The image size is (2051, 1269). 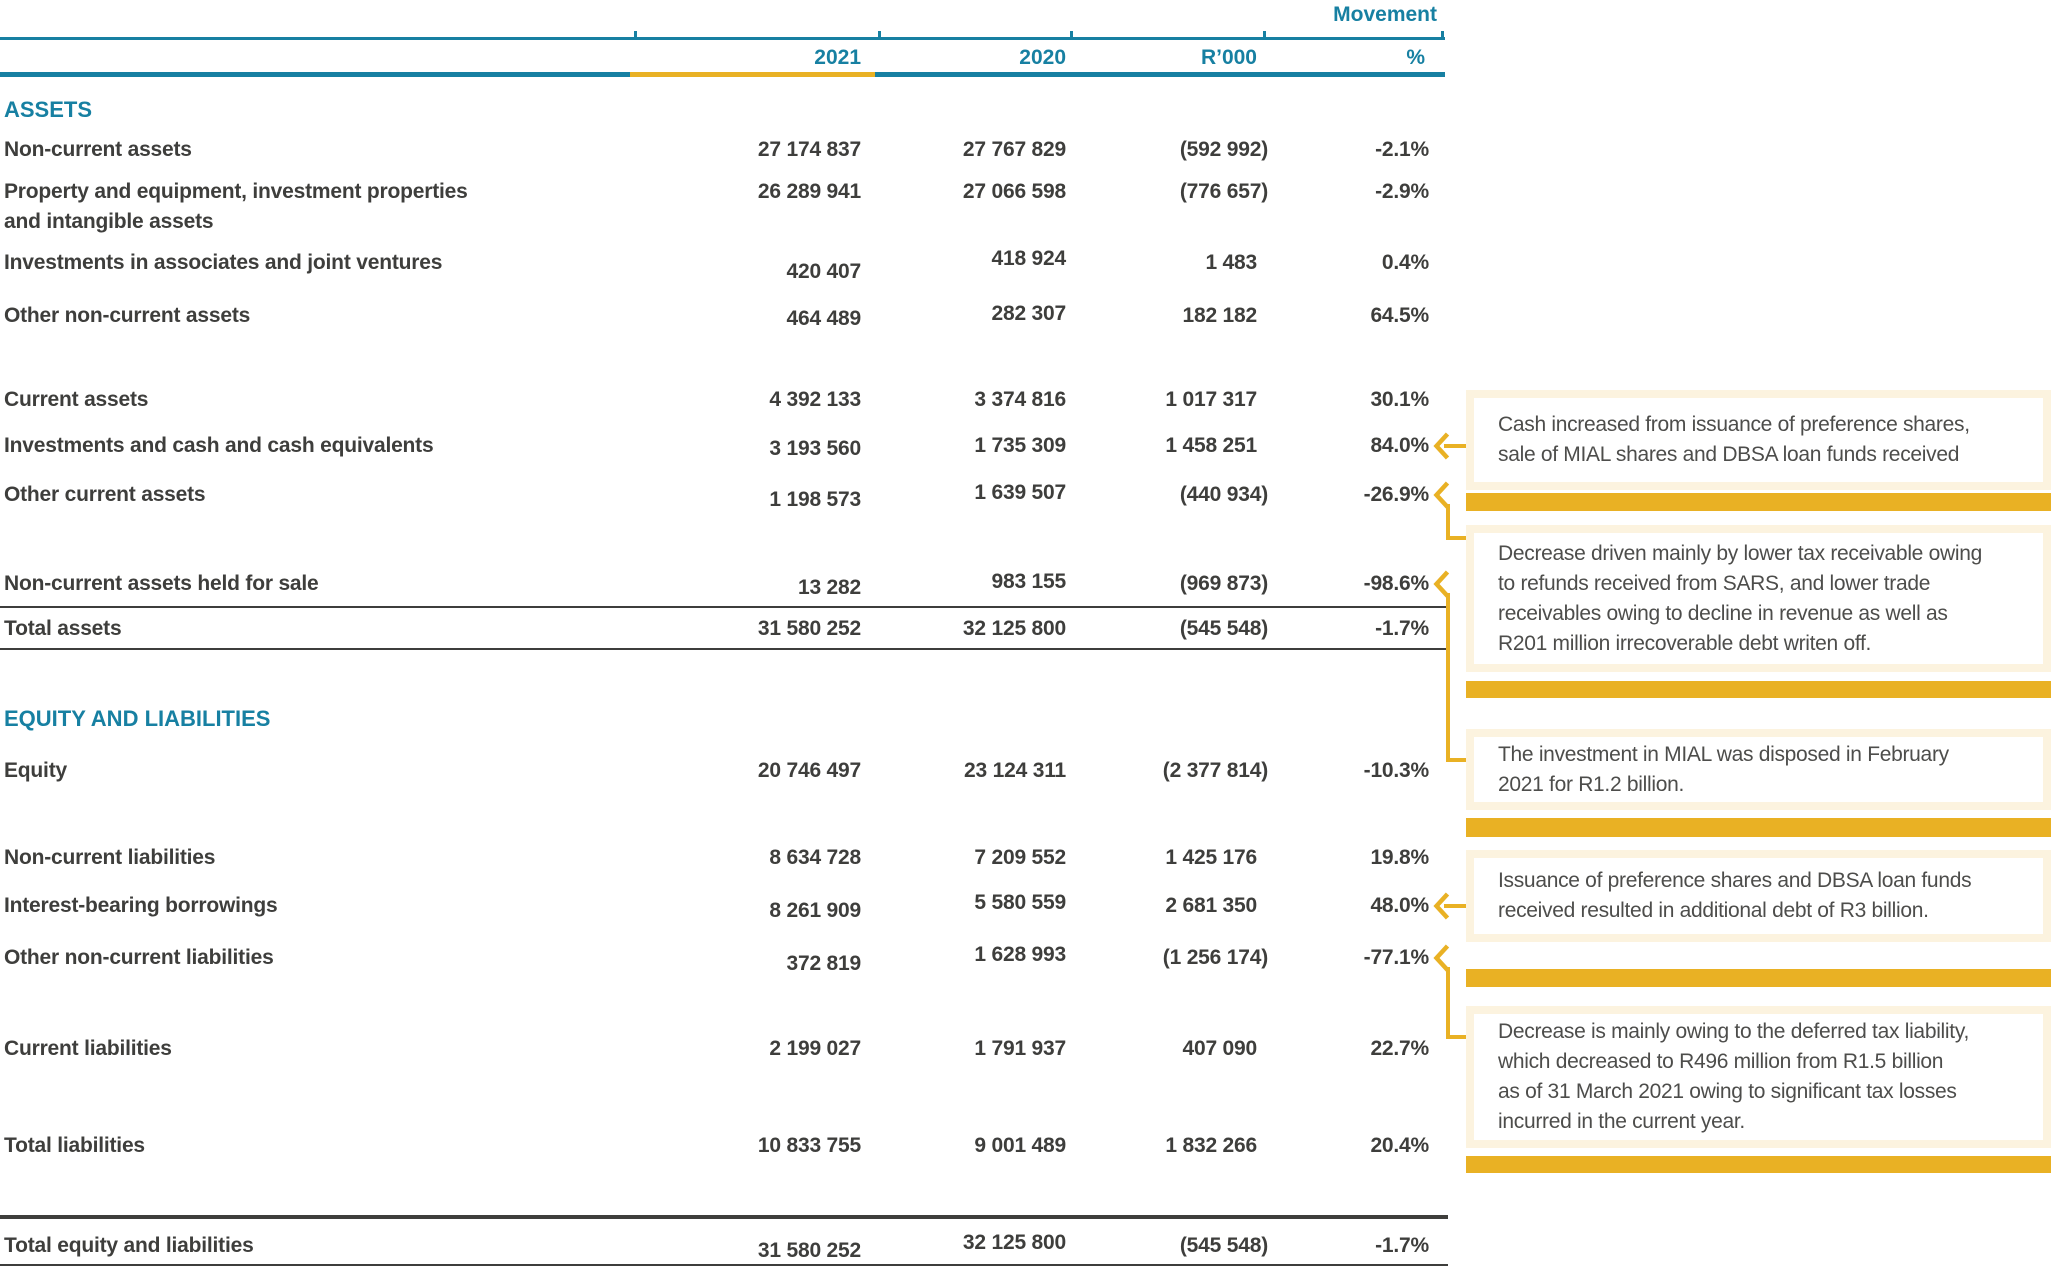 What do you see at coordinates (161, 583) in the screenshot?
I see `row-label: Non-current assets held for sale` at bounding box center [161, 583].